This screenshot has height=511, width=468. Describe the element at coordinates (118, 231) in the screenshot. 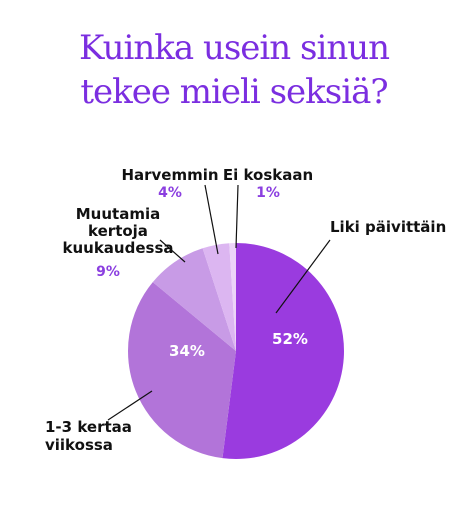

I see `slice-label: kertoja` at that location.